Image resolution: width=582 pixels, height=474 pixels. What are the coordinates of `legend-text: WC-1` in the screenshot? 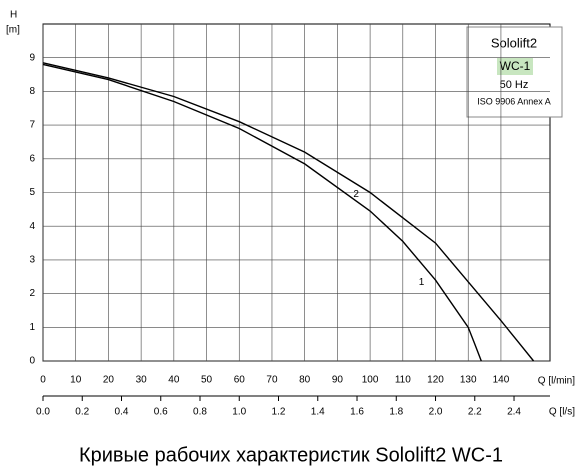 It's located at (515, 66).